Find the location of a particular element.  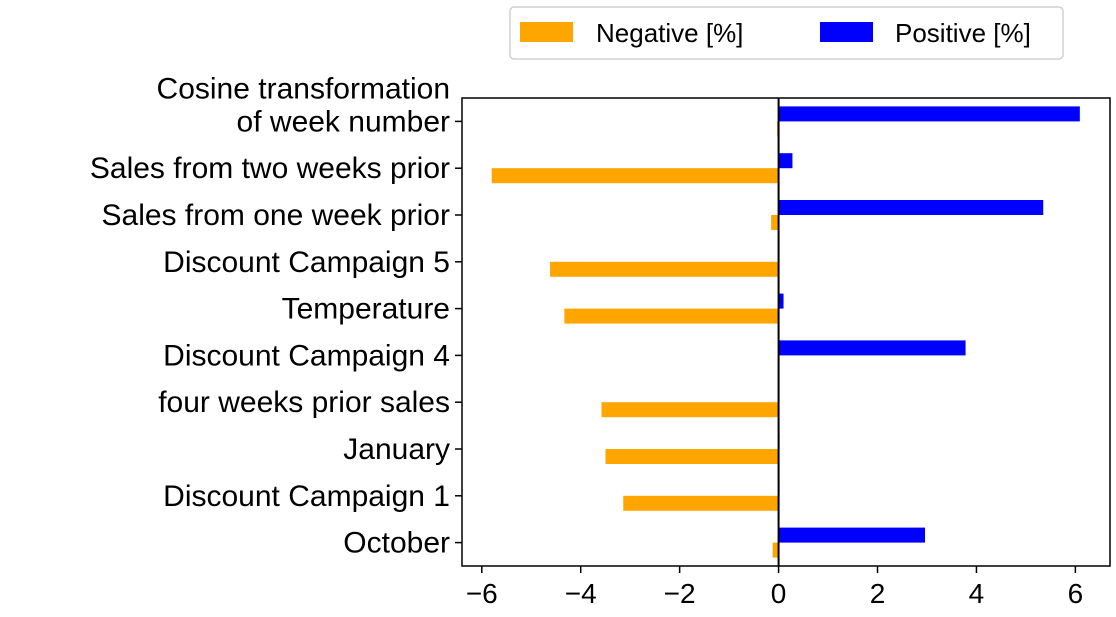

y-tick-label-10: October is located at coordinates (396, 543).